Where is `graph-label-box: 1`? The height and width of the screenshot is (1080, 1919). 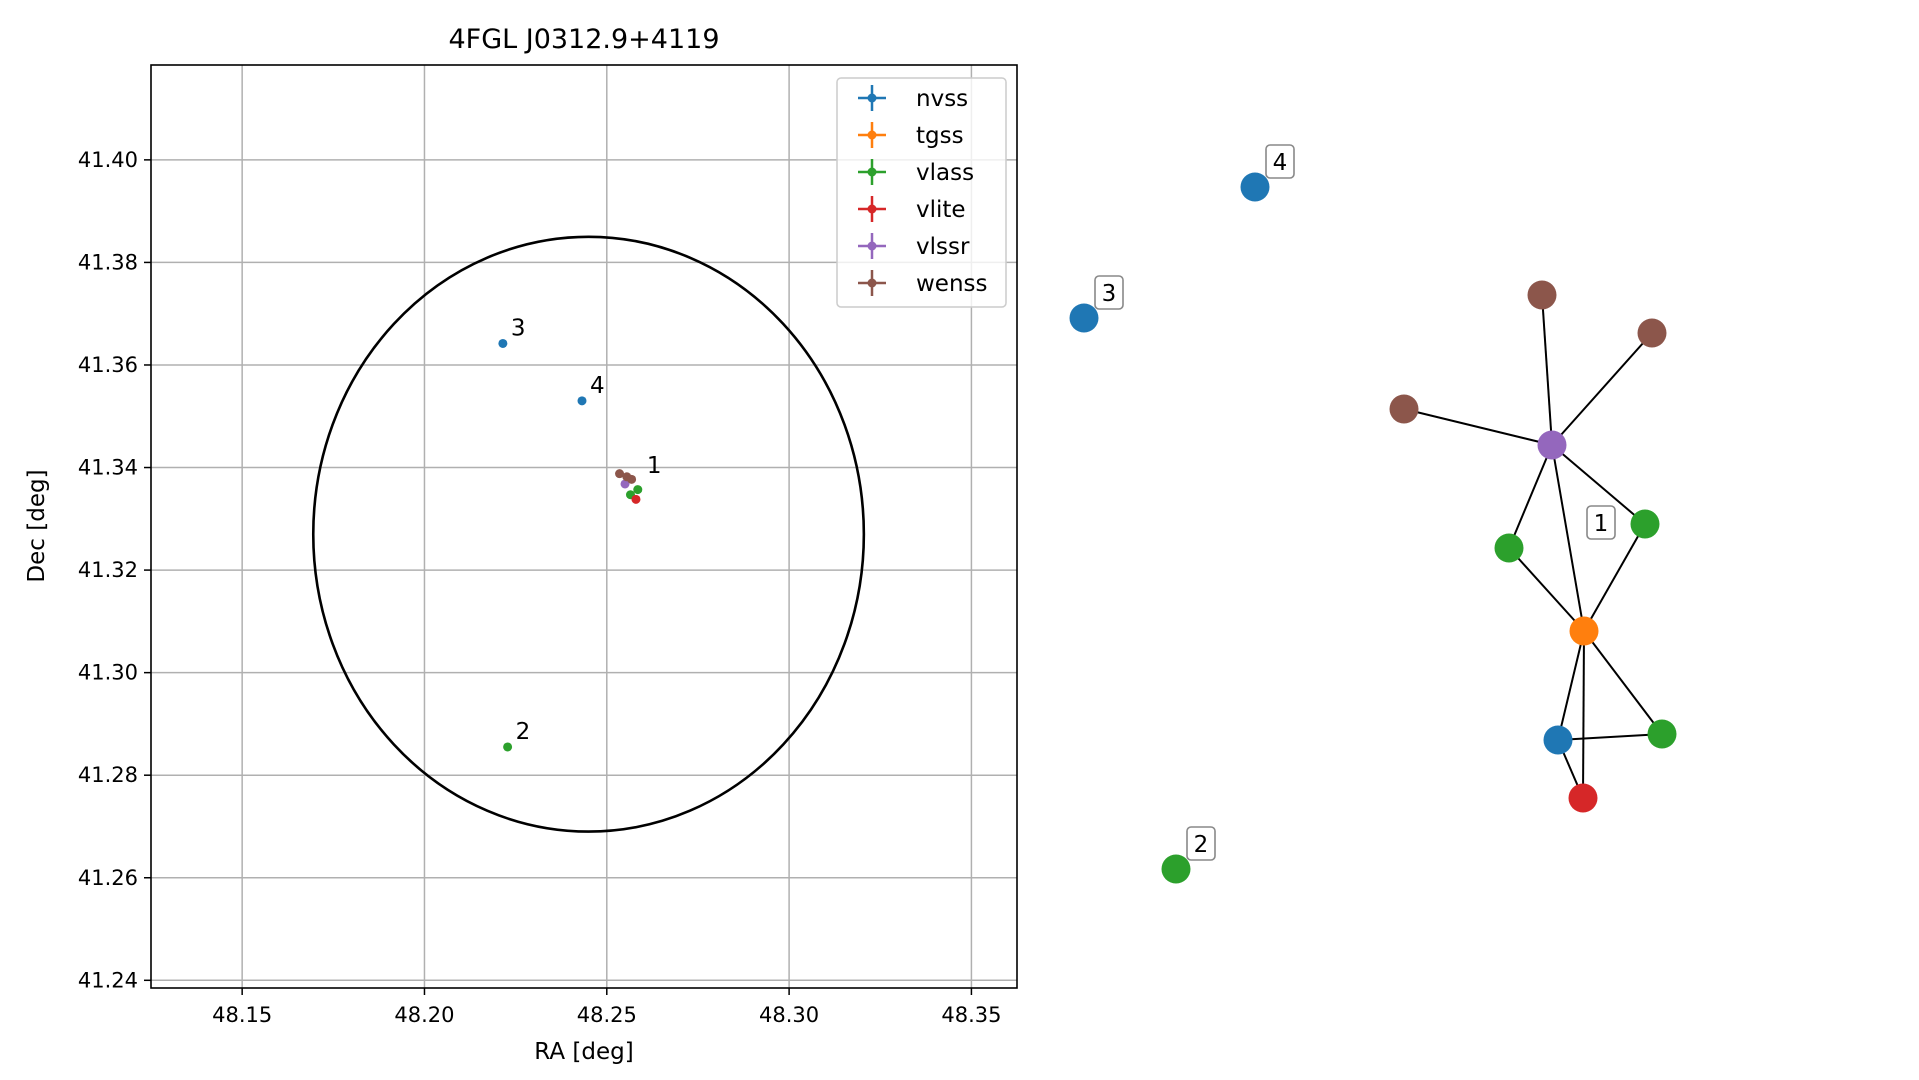 graph-label-box: 1 is located at coordinates (1601, 522).